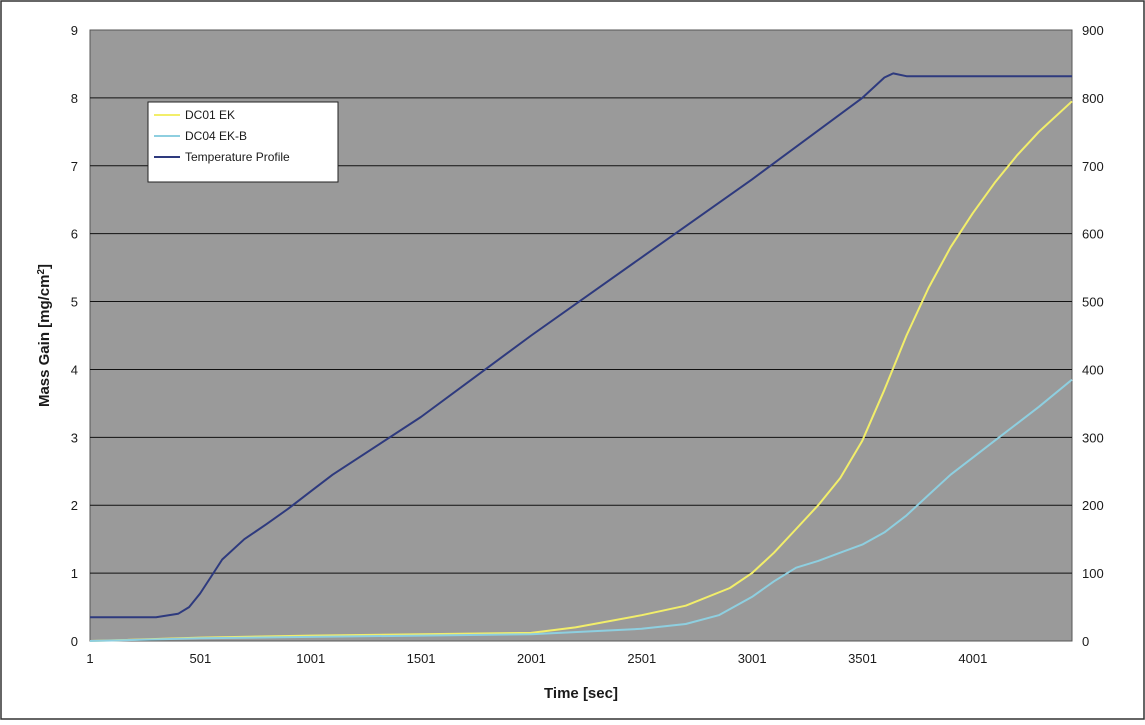 This screenshot has width=1145, height=725. Describe the element at coordinates (972, 658) in the screenshot. I see `x-tick-label: 4001` at that location.